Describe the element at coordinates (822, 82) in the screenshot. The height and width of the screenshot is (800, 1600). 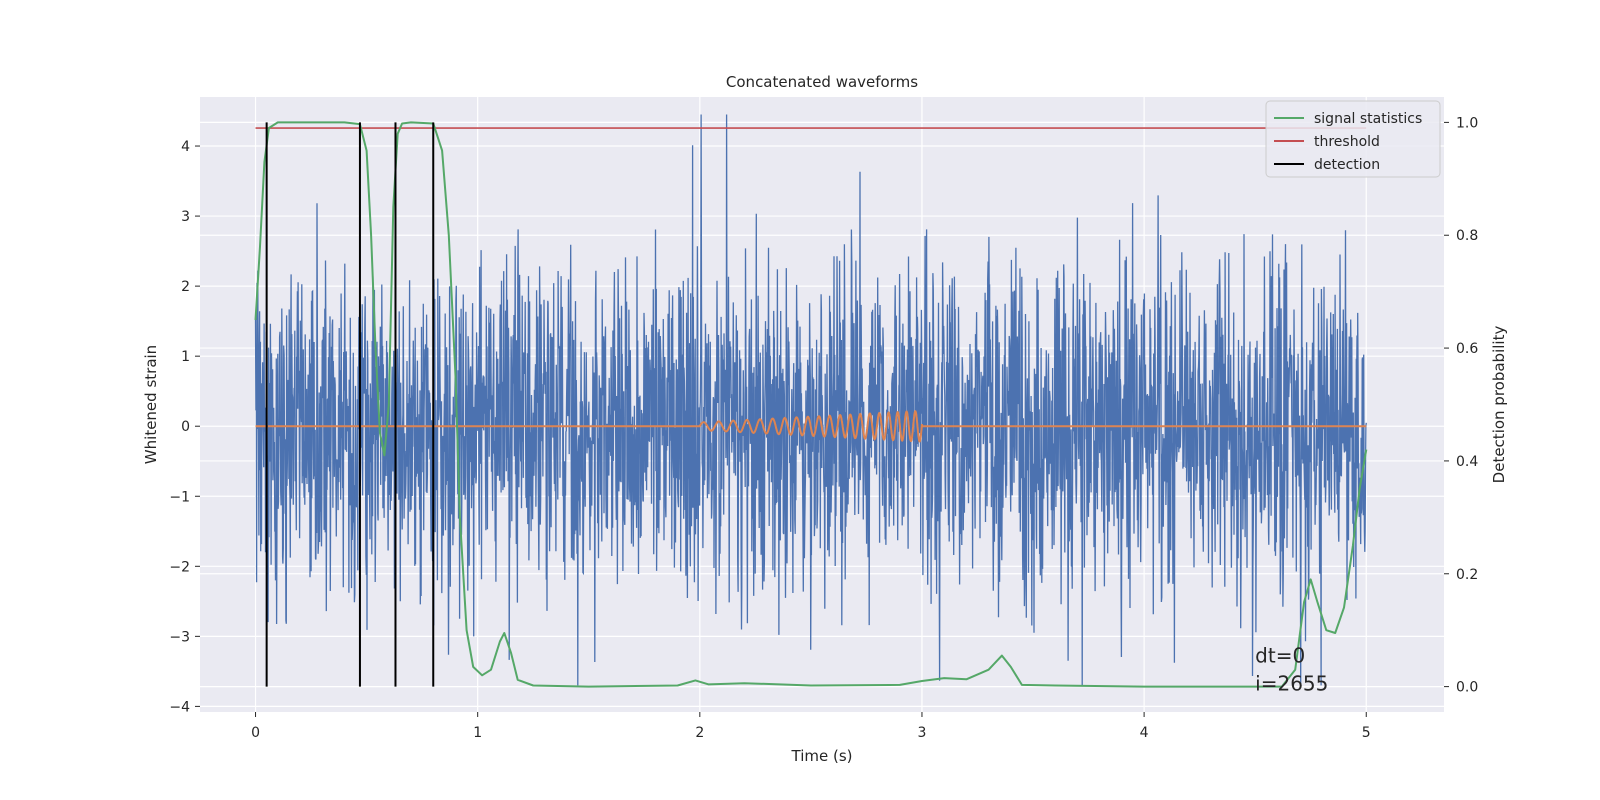
I see `chart-title: Concatenated waveforms` at that location.